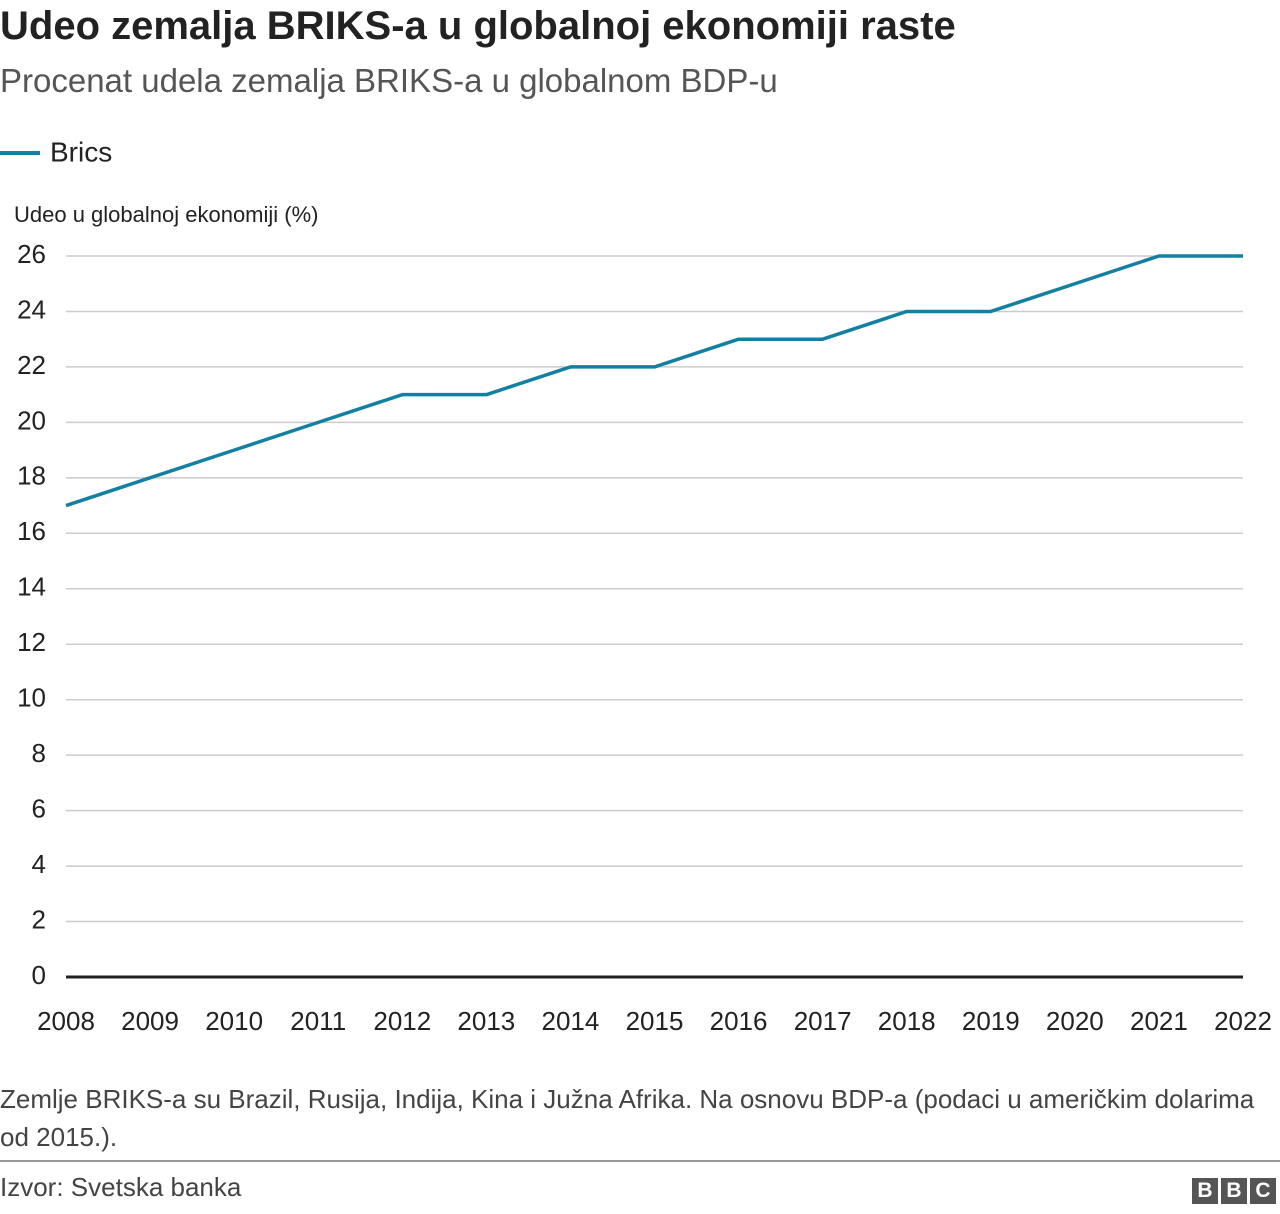 This screenshot has width=1280, height=1214. Describe the element at coordinates (31, 642) in the screenshot. I see `y-tick-label: 12` at that location.